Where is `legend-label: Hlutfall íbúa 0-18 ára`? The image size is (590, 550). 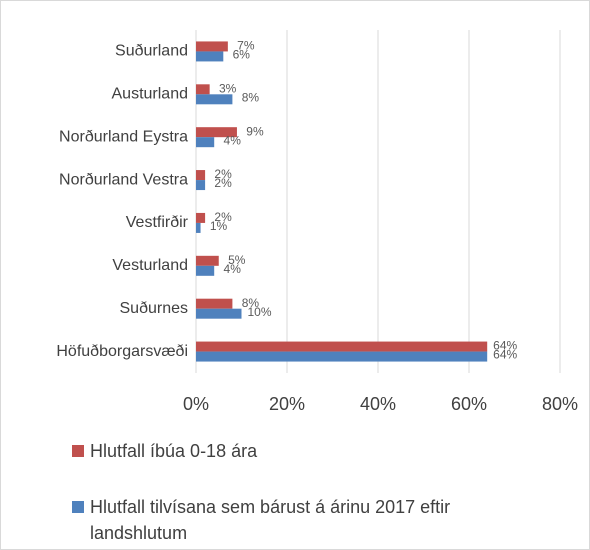 legend-label: Hlutfall íbúa 0-18 ára is located at coordinates (174, 451).